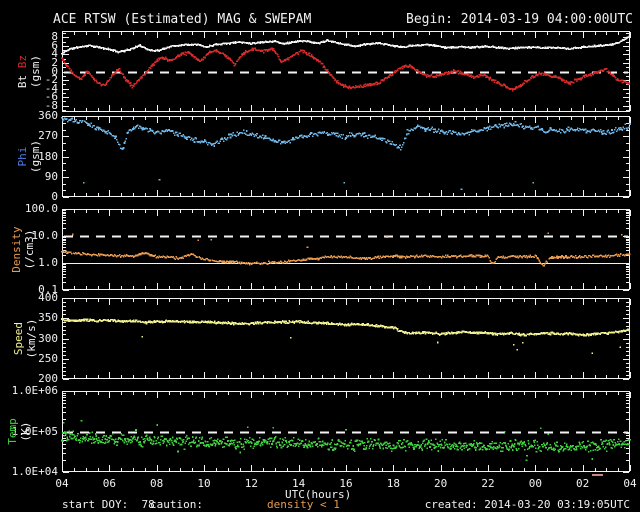 The width and height of the screenshot is (640, 512). I want to click on y-tick-label: 300, so click(48, 338).